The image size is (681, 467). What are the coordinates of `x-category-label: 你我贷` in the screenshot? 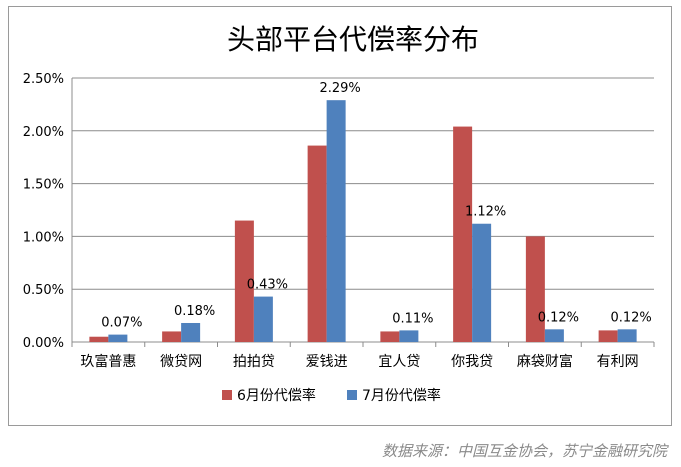 It's located at (472, 362).